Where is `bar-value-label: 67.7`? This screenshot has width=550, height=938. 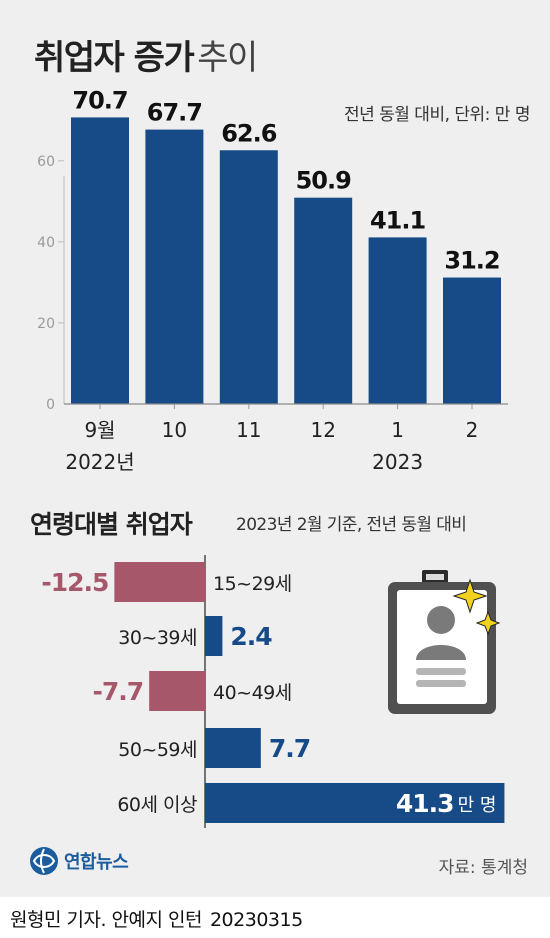
bar-value-label: 67.7 is located at coordinates (174, 113).